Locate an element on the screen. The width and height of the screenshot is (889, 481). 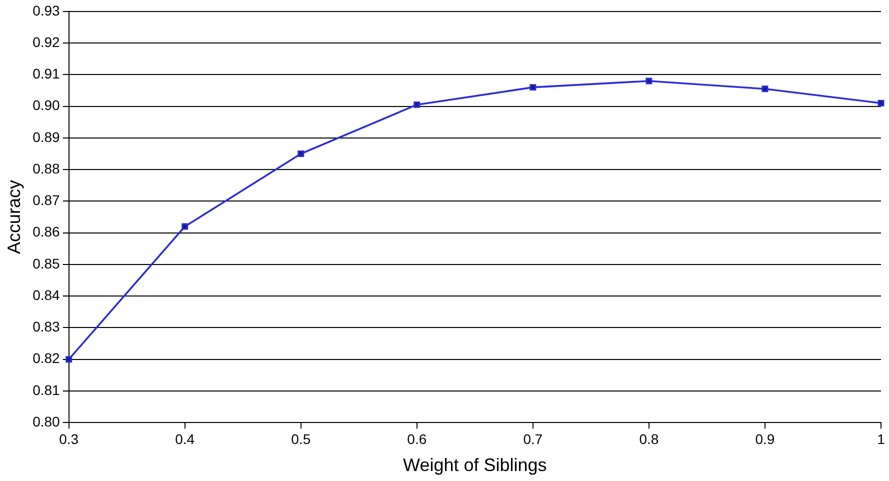
y-axis-title: Accuracy is located at coordinates (14, 217).